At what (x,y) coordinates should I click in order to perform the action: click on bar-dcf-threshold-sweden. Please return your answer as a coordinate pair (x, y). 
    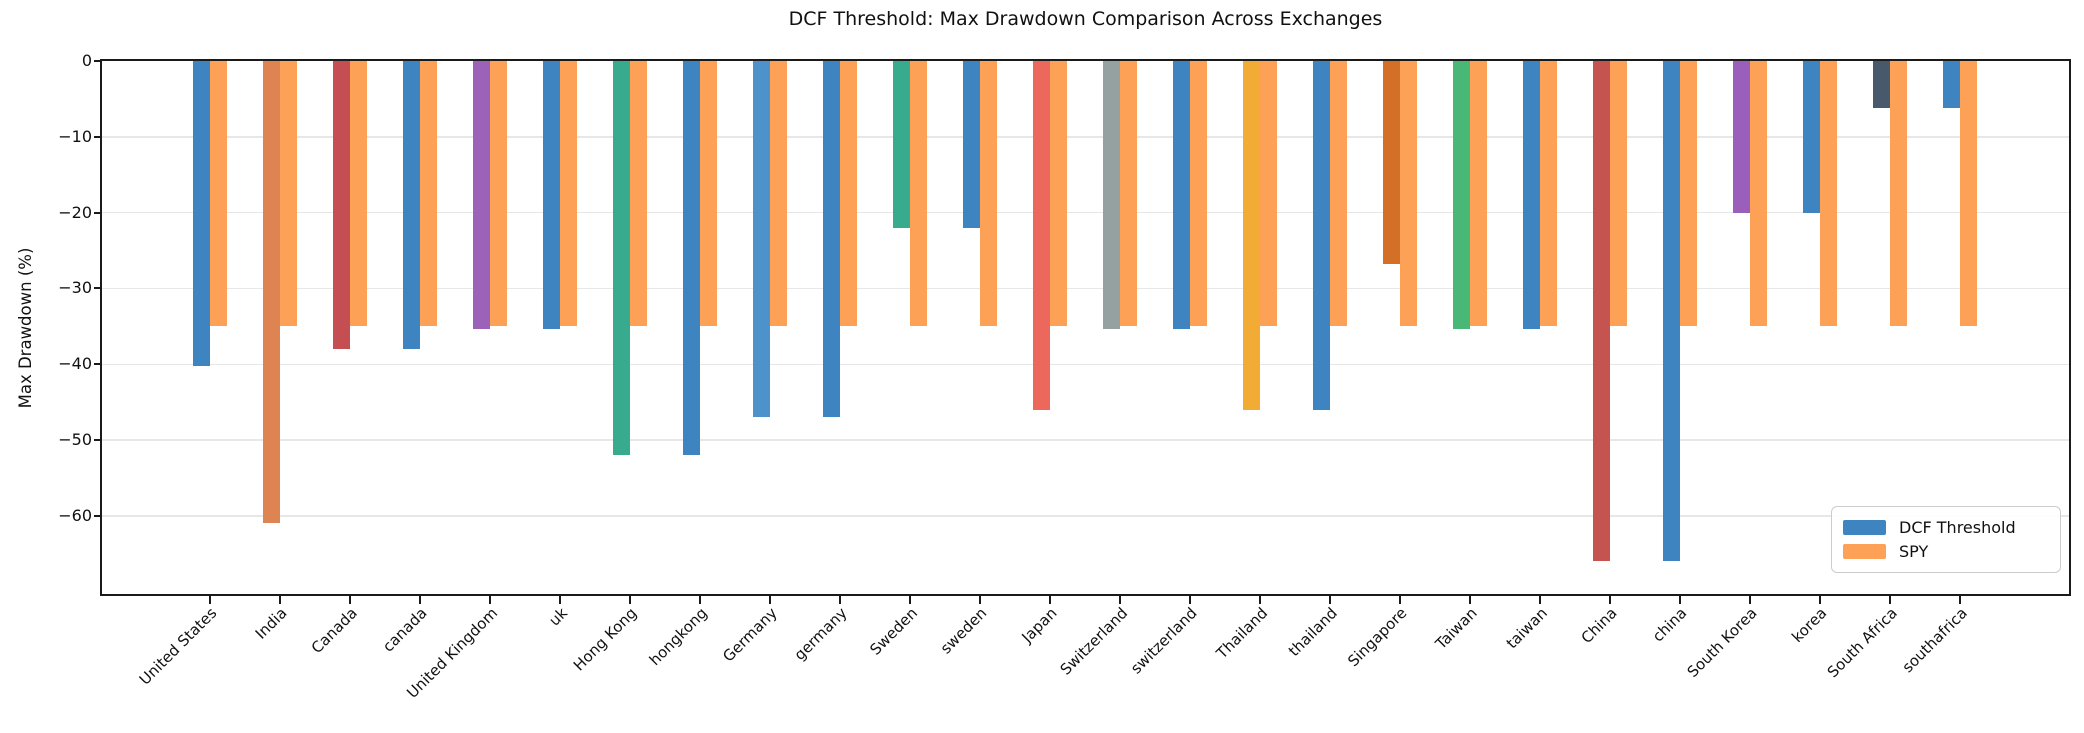
    Looking at the image, I should click on (971, 144).